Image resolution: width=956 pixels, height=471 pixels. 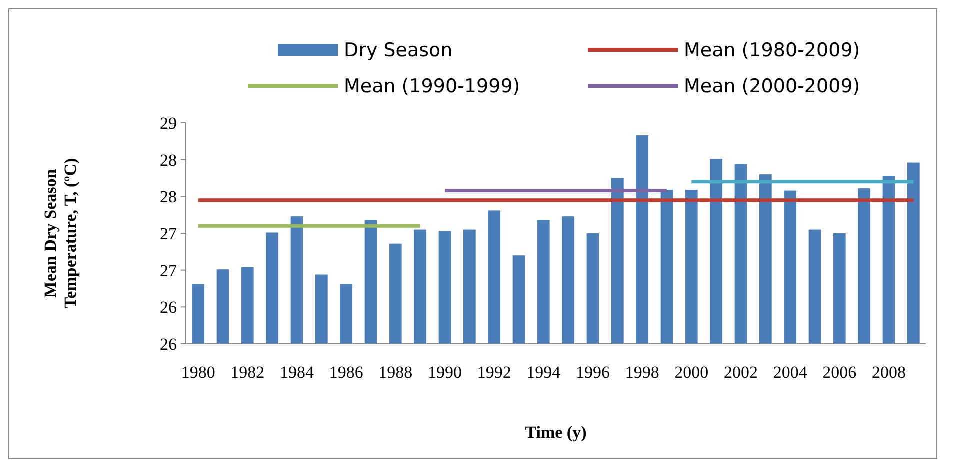 What do you see at coordinates (772, 51) in the screenshot?
I see `legend-label: Mean (1980-2009)` at bounding box center [772, 51].